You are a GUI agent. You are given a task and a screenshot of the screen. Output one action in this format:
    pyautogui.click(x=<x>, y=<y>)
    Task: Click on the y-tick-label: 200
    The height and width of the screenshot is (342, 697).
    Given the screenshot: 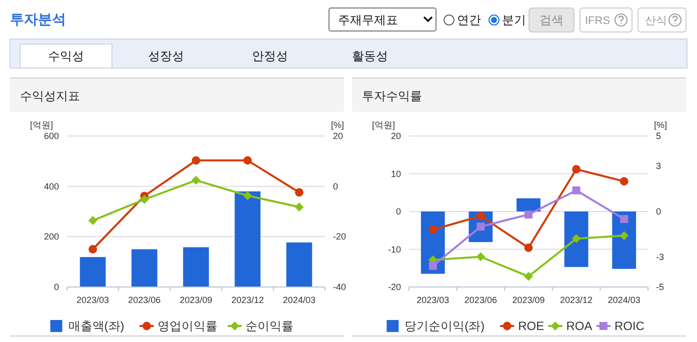 What is the action you would take?
    pyautogui.click(x=51, y=237)
    